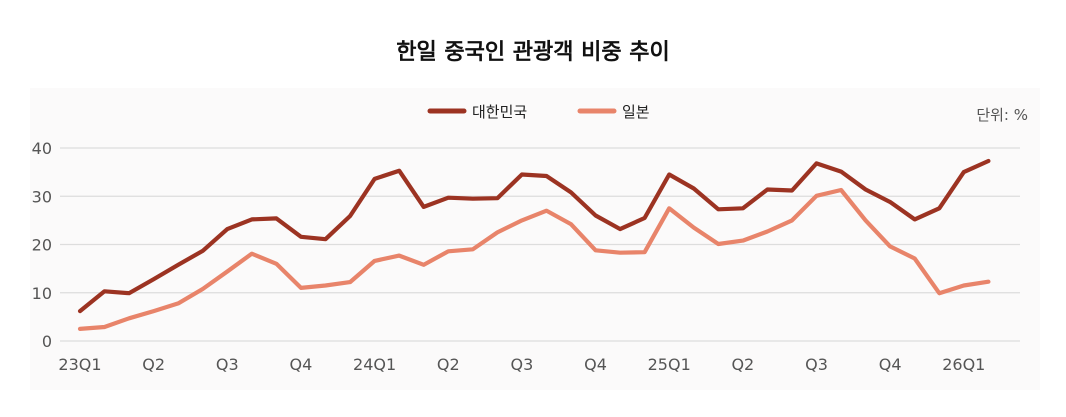 Image resolution: width=1066 pixels, height=417 pixels. What do you see at coordinates (47, 341) in the screenshot?
I see `y-tick-label: 0` at bounding box center [47, 341].